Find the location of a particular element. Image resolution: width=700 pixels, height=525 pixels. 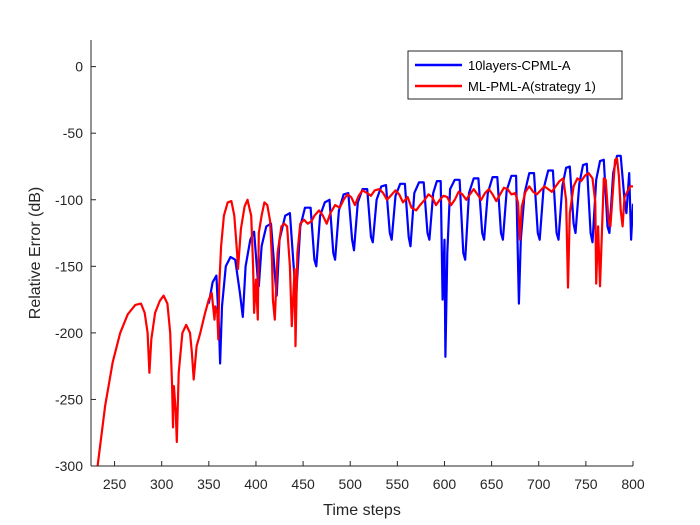

x-tick-label: 300 is located at coordinates (162, 484).